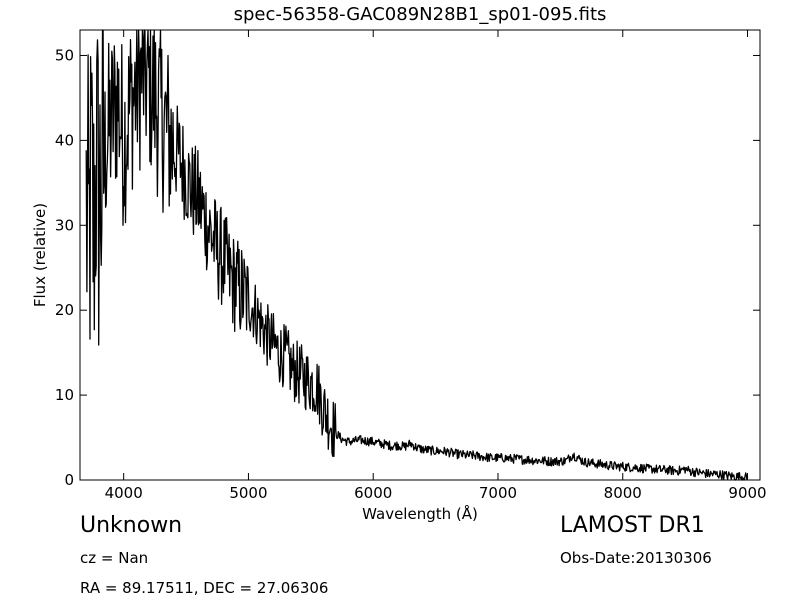  Describe the element at coordinates (124, 493) in the screenshot. I see `x-tick-label: 4000` at that location.